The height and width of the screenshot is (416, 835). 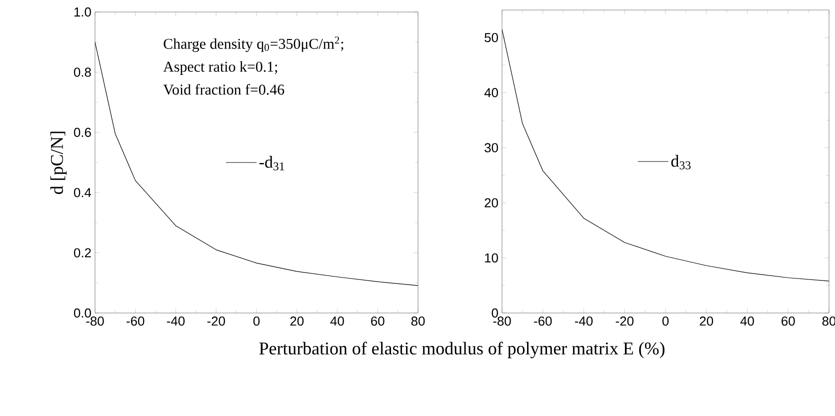 I want to click on y-tick-label: 0, so click(x=495, y=313).